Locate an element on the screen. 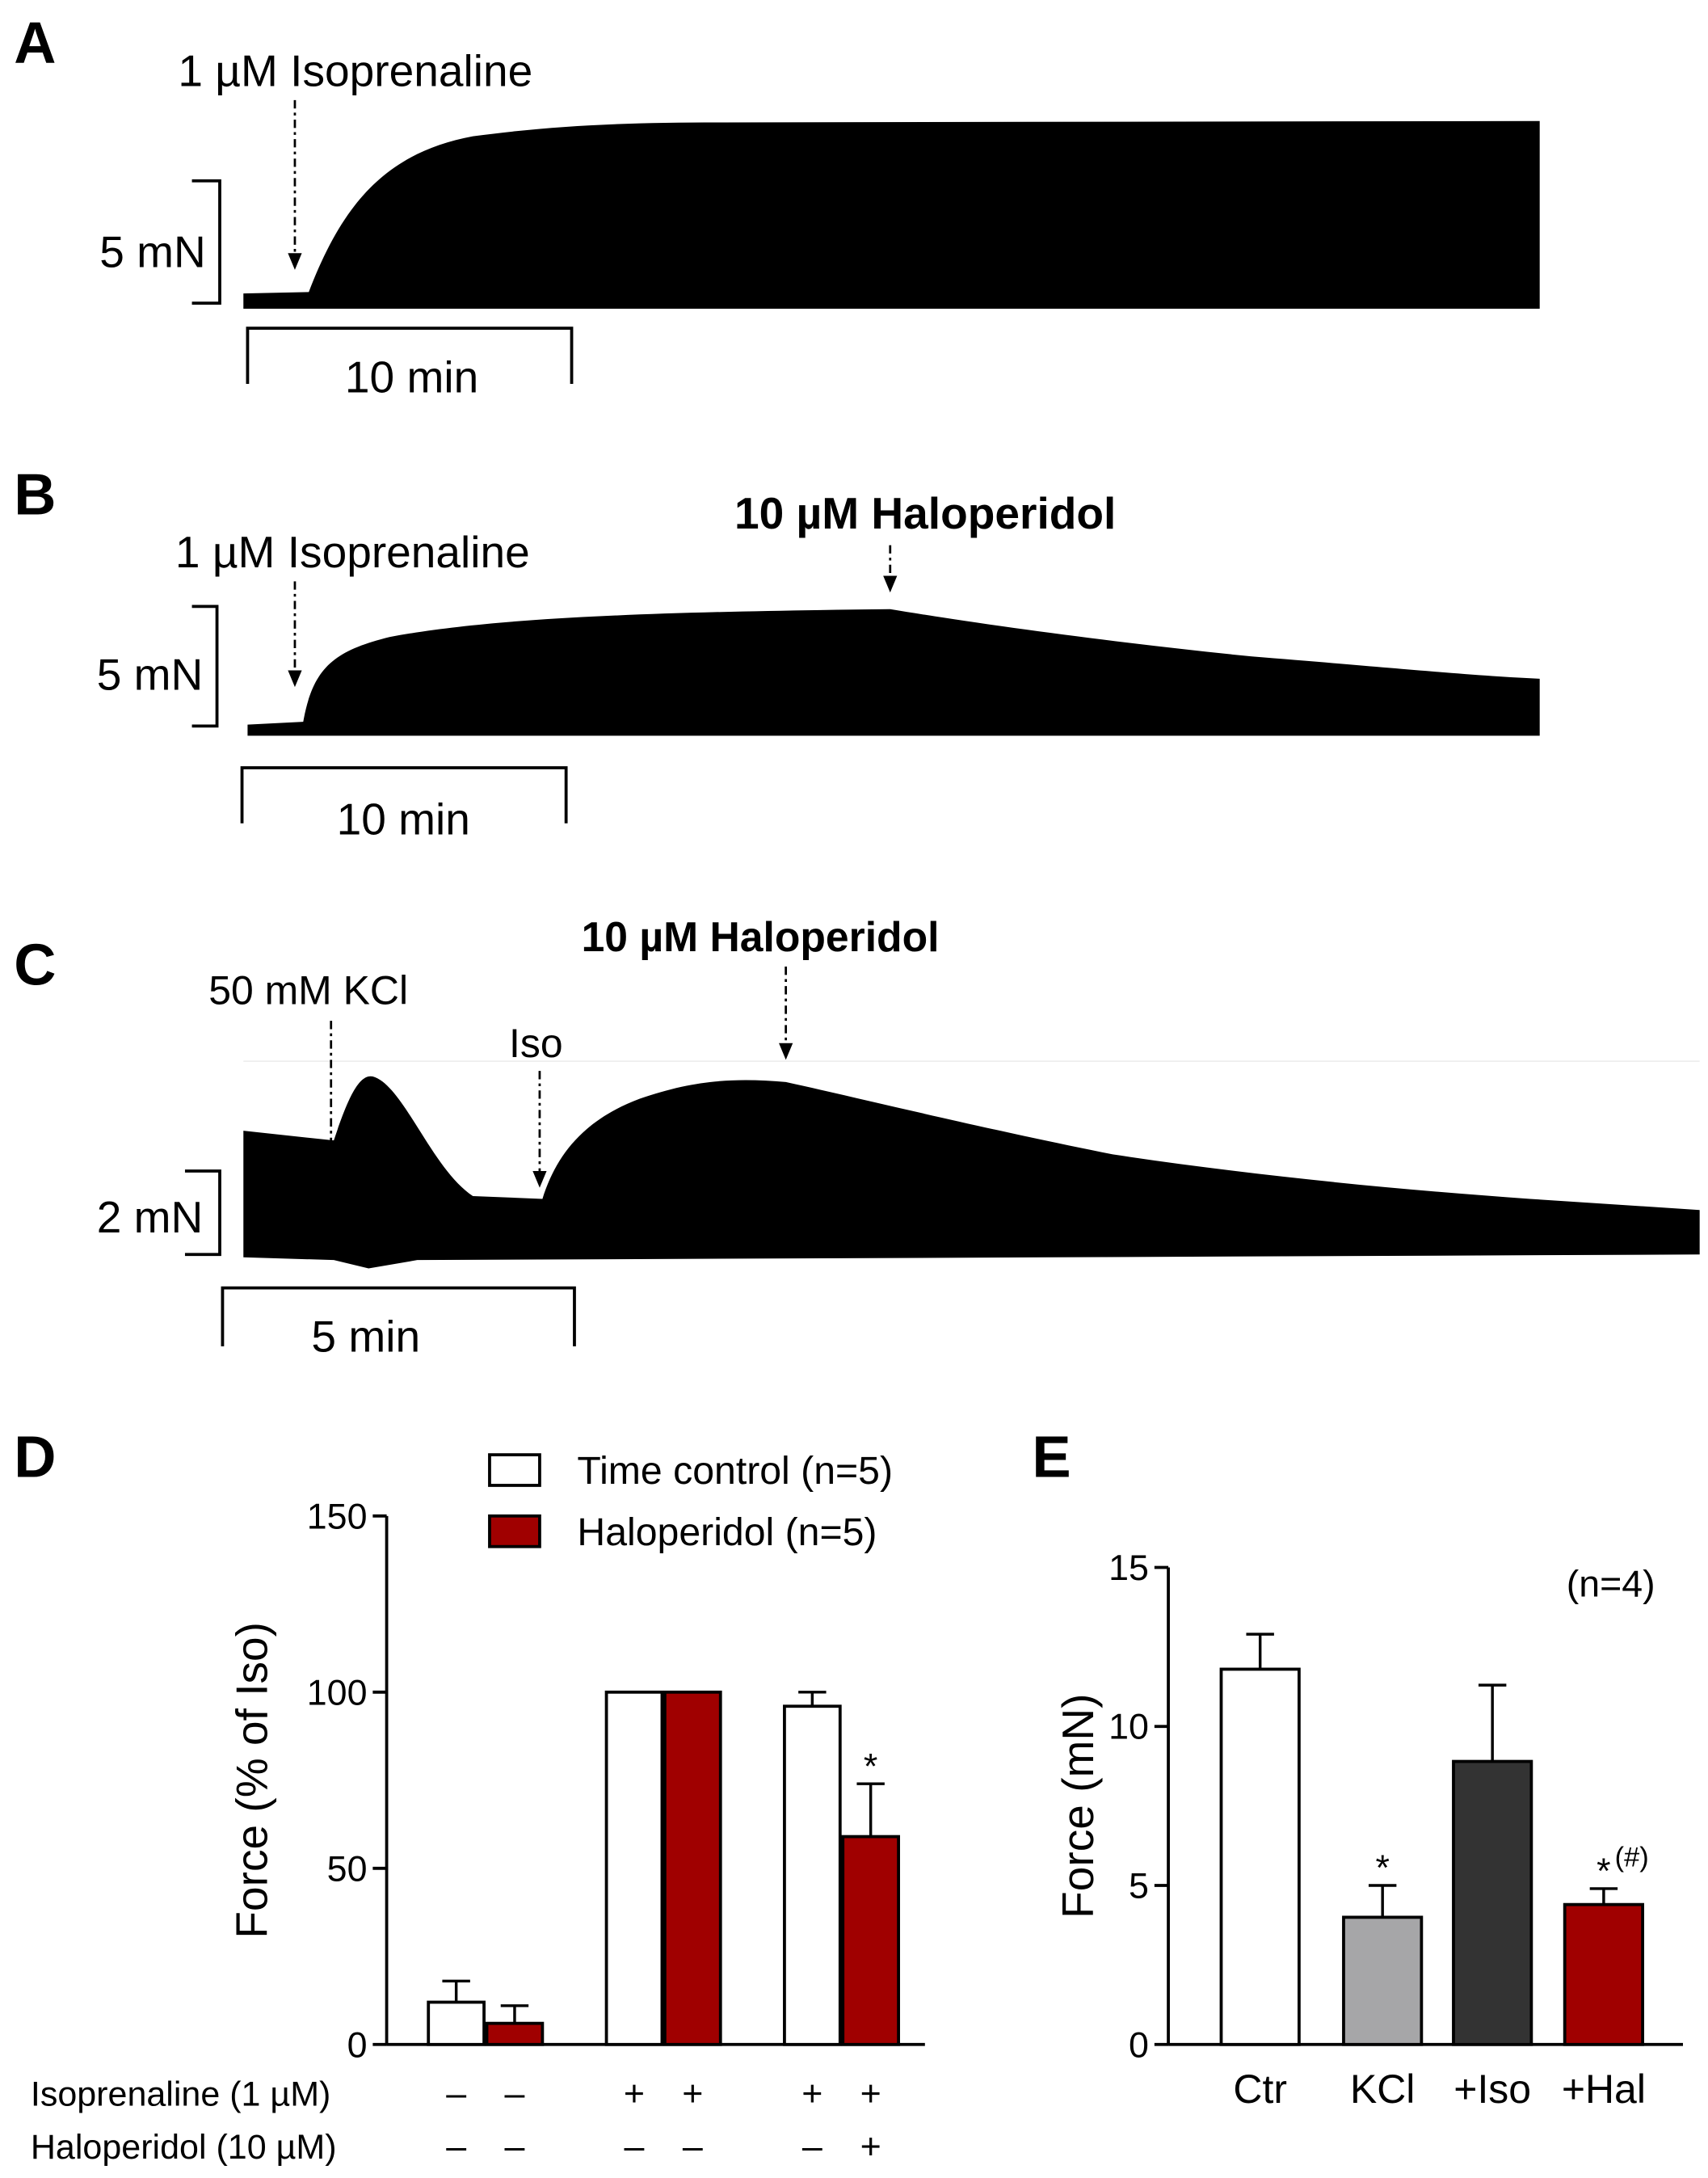 The height and width of the screenshot is (2178, 1708). y-tick-label: 50 is located at coordinates (347, 1869).